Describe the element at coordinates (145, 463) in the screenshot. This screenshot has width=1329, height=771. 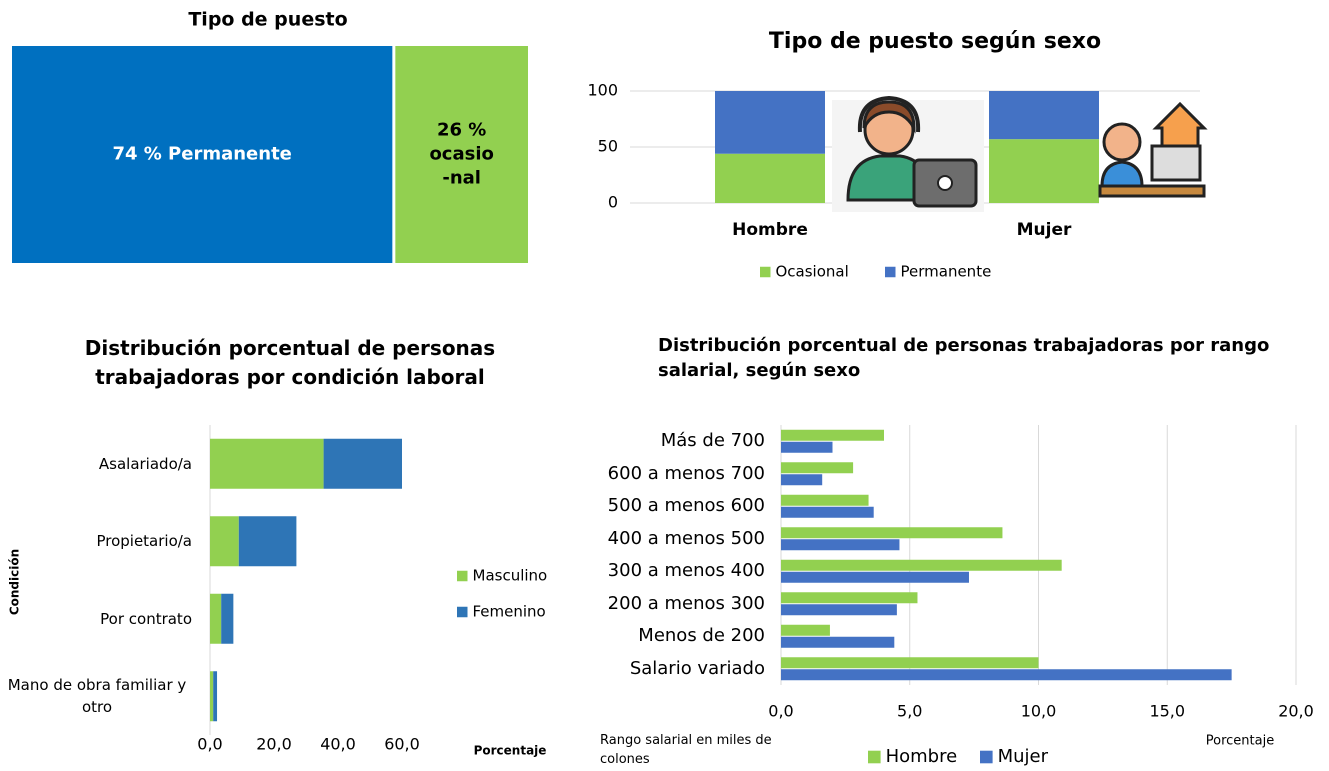
I see `y-tick-label: Asalariado/a` at that location.